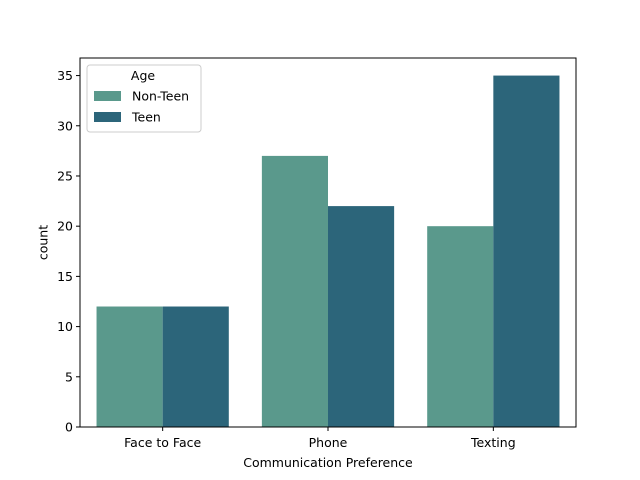  What do you see at coordinates (294, 291) in the screenshot?
I see `bar-non-teen-phone` at bounding box center [294, 291].